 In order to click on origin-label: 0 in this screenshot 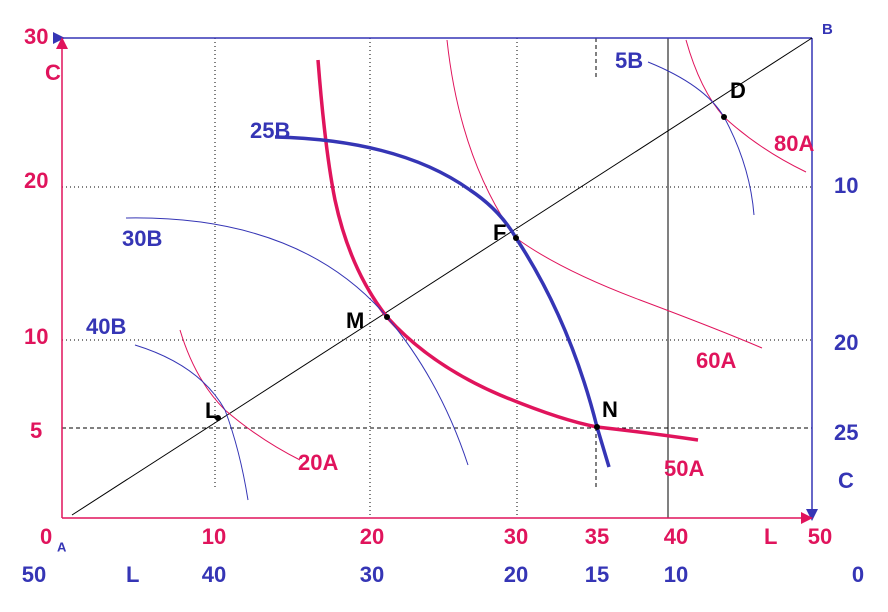, I will do `click(46, 536)`.